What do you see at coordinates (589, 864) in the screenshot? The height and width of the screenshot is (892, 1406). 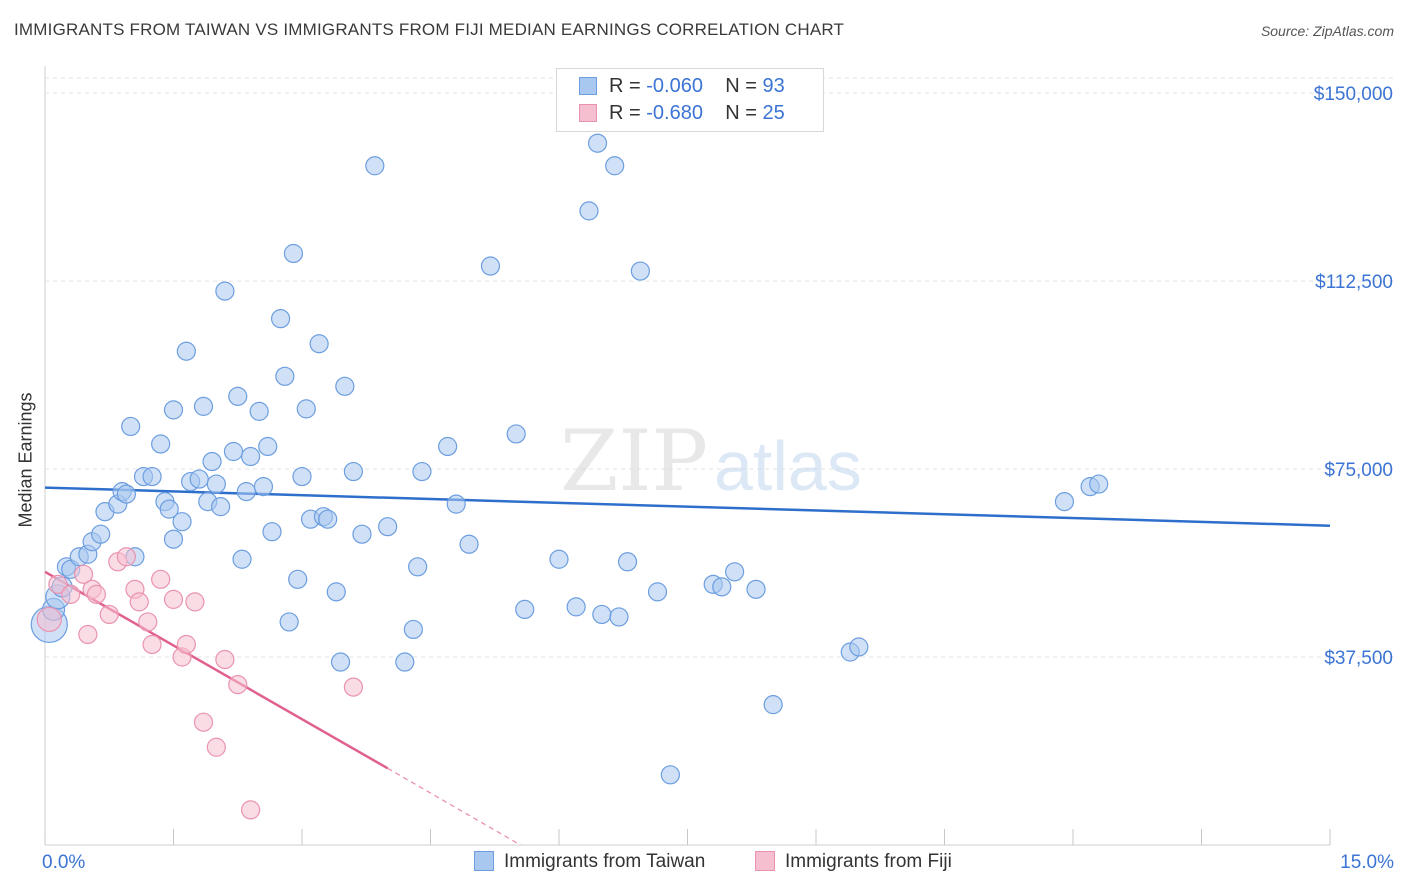 I see `bottom-legend-taiwan: Immigrants from Taiwan` at bounding box center [589, 864].